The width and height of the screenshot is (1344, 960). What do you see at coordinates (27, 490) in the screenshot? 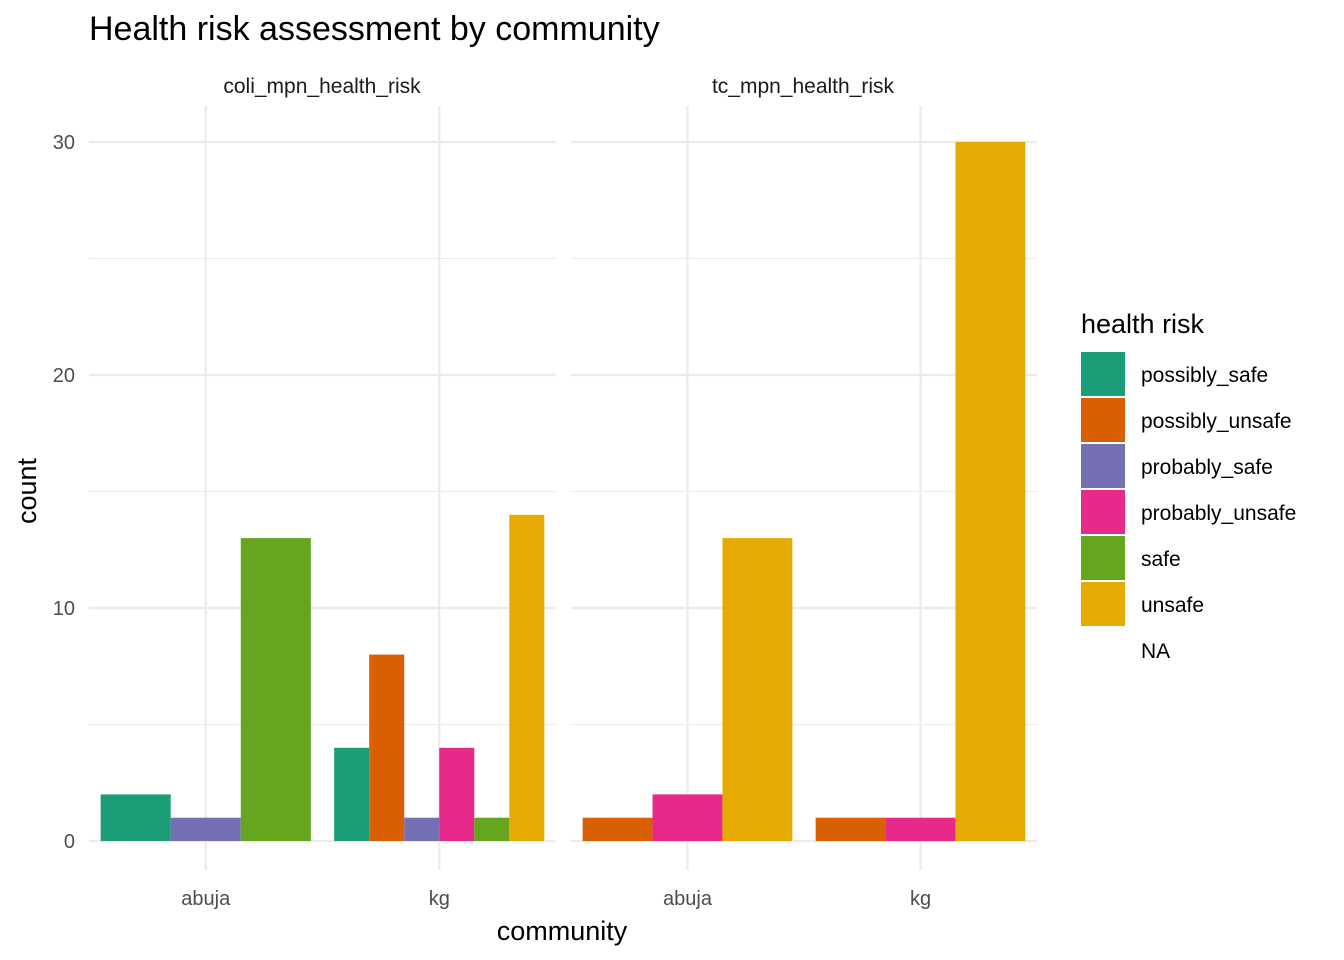
I see `y-axis-title: count` at bounding box center [27, 490].